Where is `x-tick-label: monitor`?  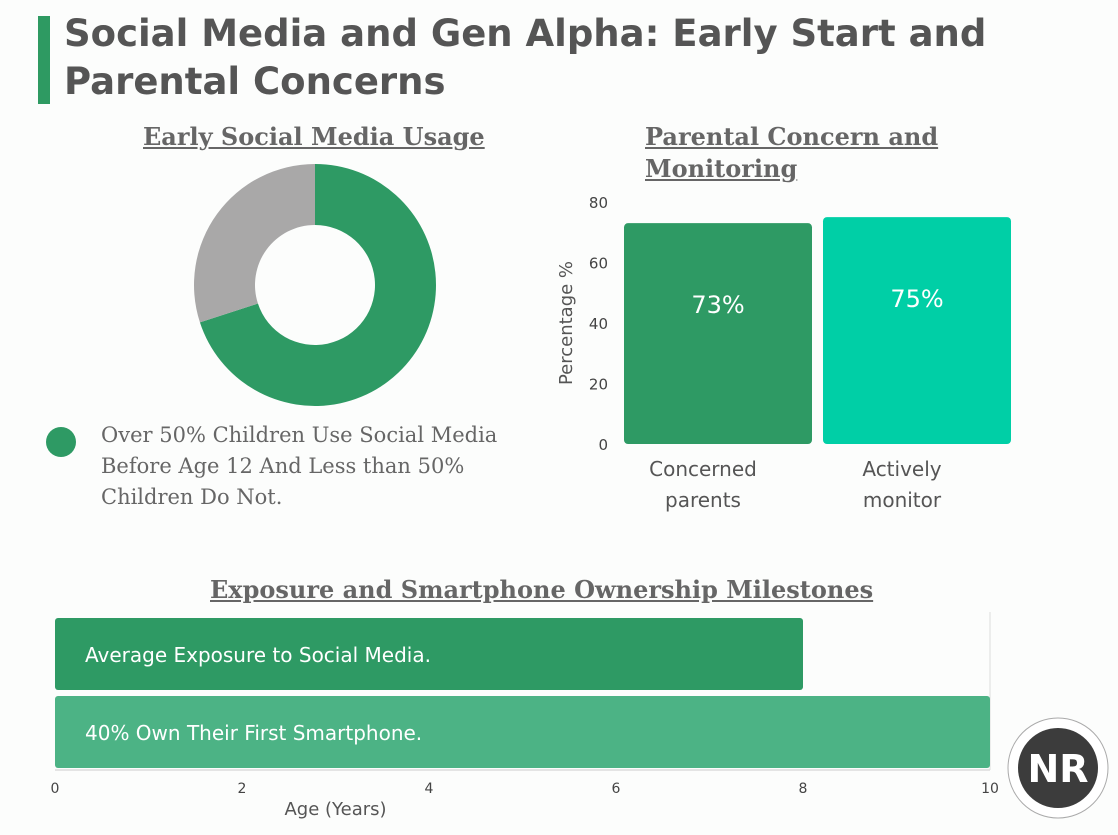 x-tick-label: monitor is located at coordinates (902, 500).